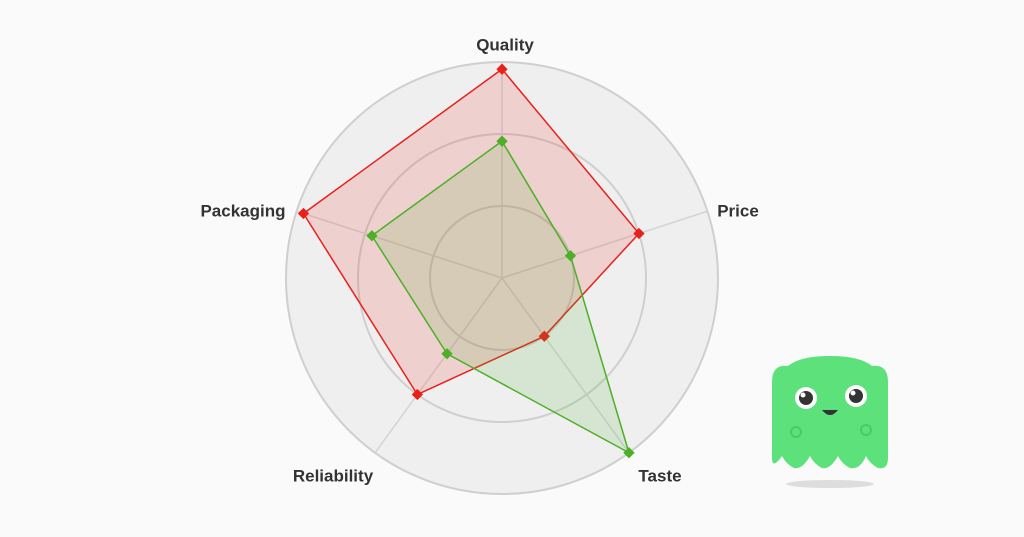  I want to click on axis-label: Price, so click(738, 210).